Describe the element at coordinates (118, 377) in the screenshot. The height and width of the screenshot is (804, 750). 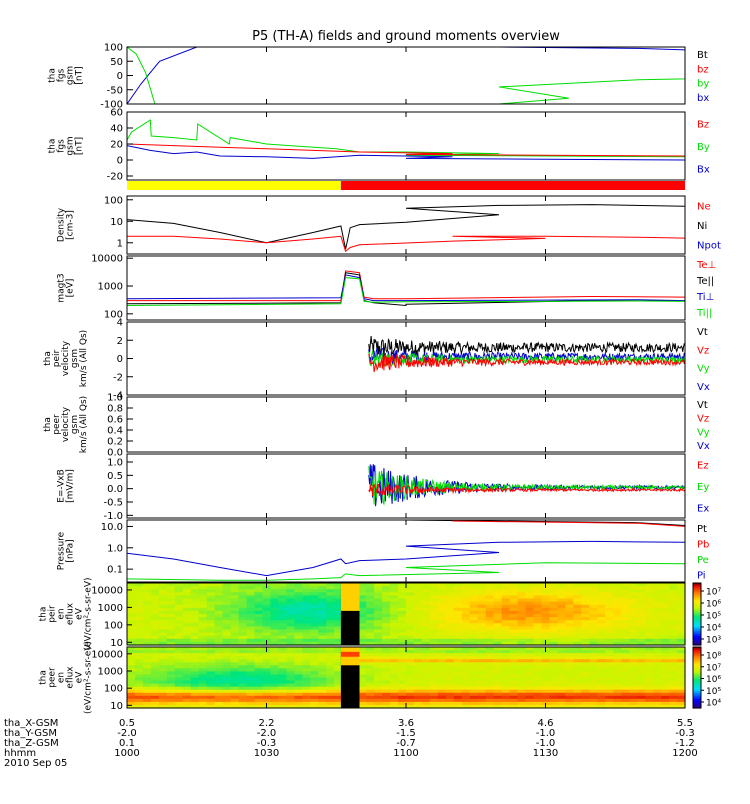
I see `y-tick-label: -2` at that location.